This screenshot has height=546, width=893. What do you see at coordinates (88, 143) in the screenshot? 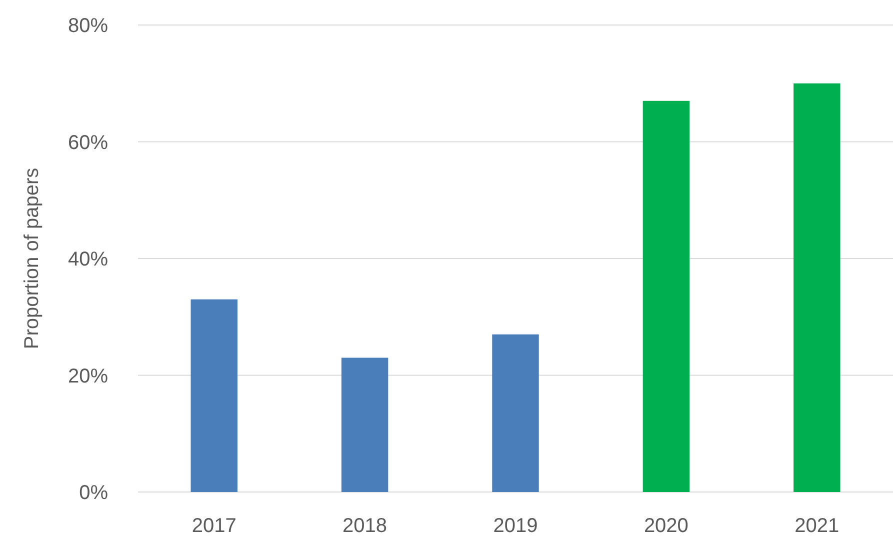
I see `y-tick-label: 60%` at bounding box center [88, 143].